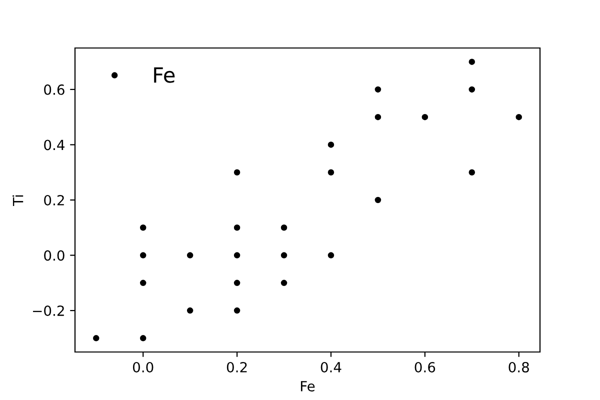 This screenshot has height=400, width=600. I want to click on legend-label: Fe, so click(164, 75).